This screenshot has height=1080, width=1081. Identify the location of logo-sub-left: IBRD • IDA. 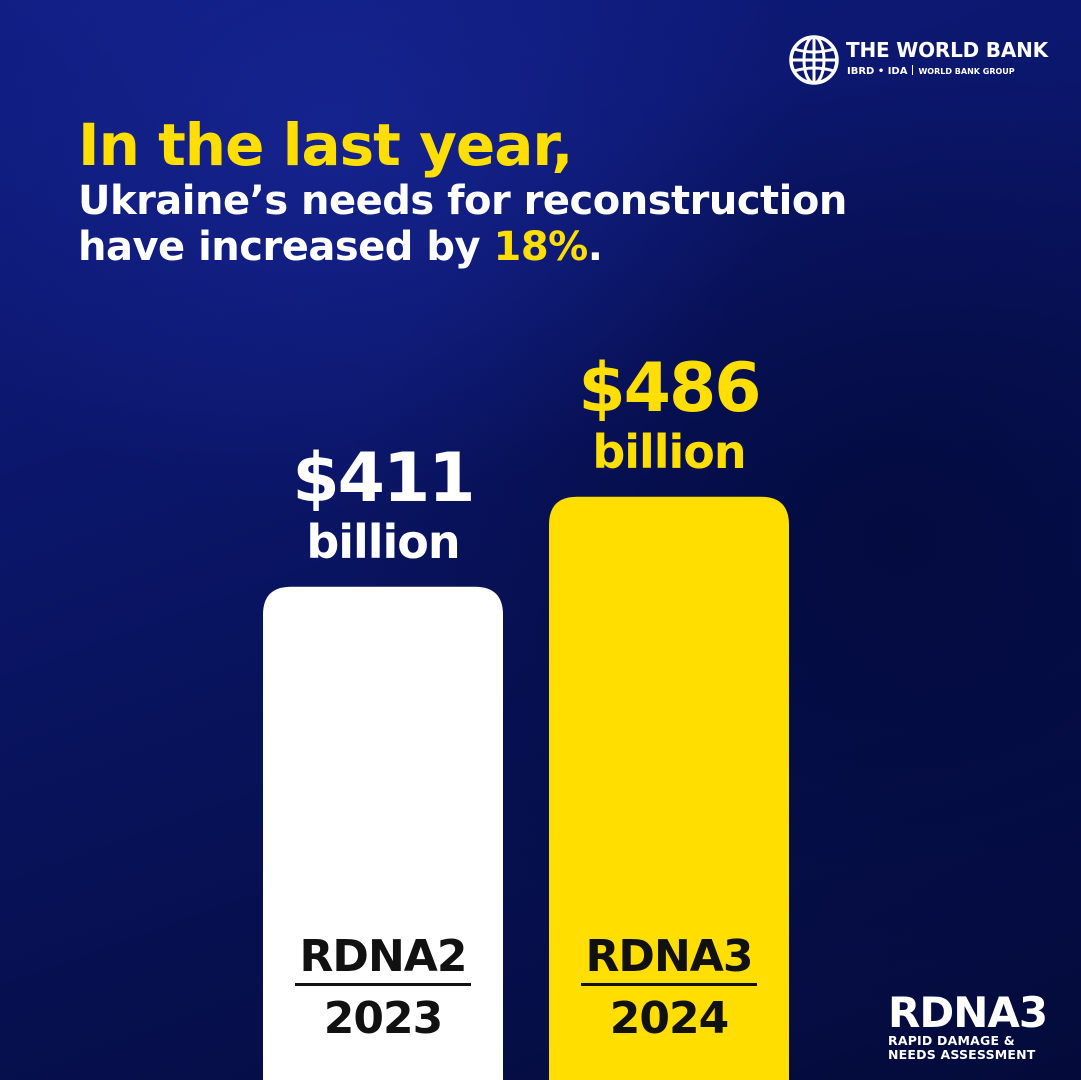
(877, 71).